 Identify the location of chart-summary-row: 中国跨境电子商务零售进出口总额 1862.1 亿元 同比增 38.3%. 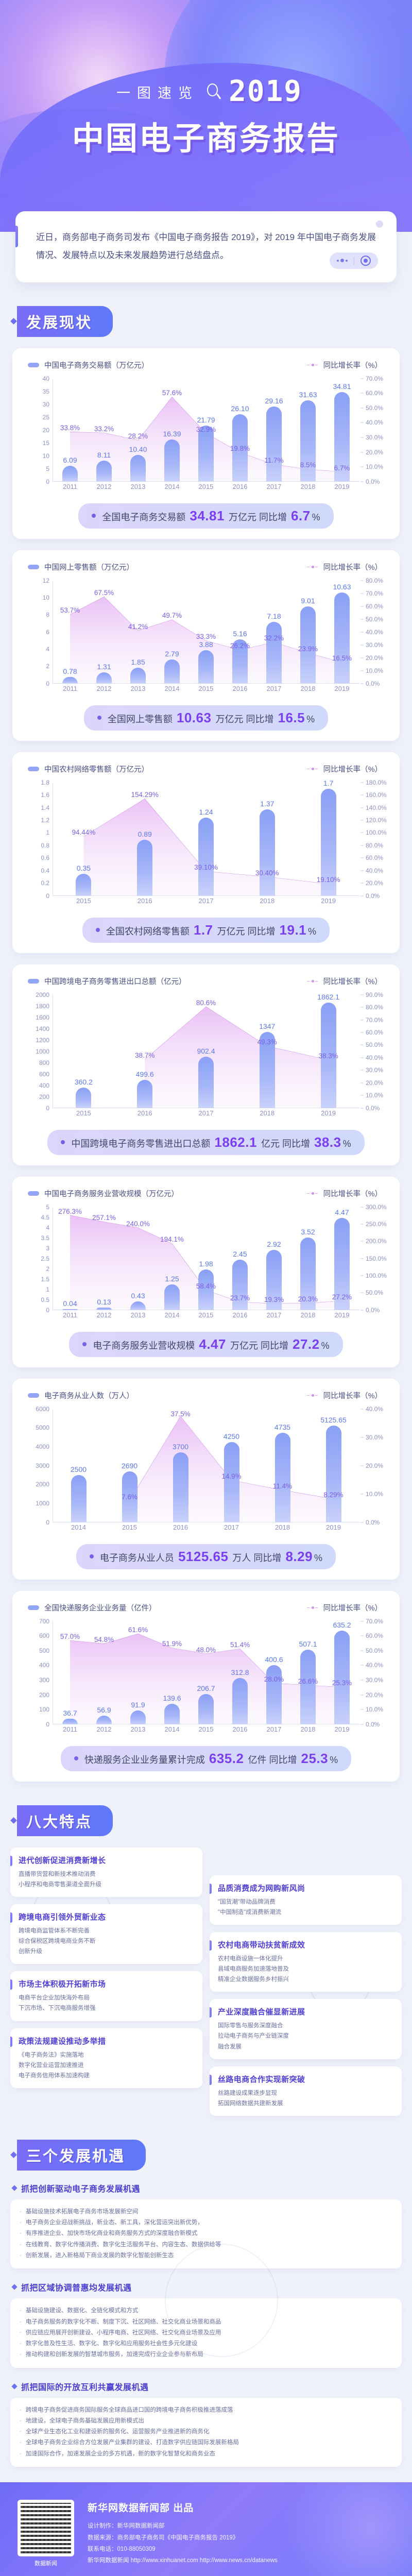
(206, 1142).